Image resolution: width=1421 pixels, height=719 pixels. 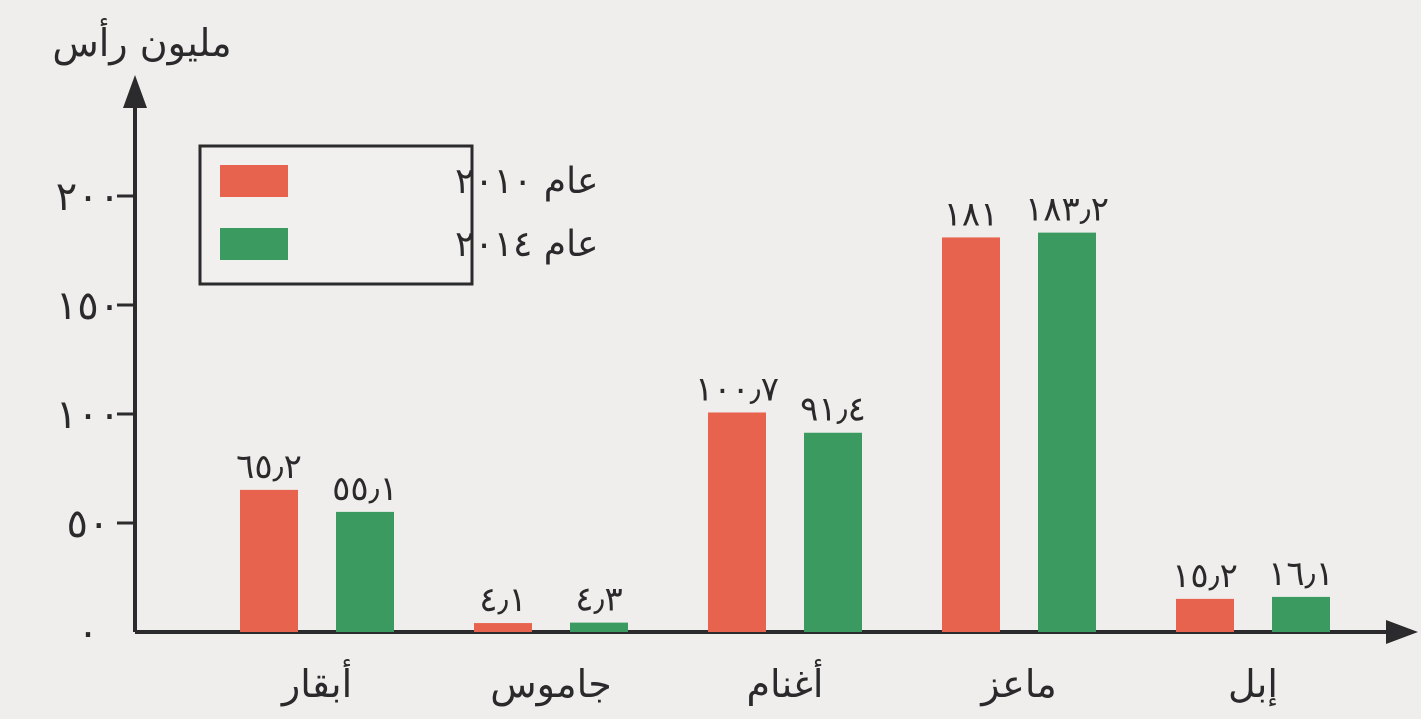 I want to click on bar-value-label: ١٥٫٢, so click(x=1205, y=576).